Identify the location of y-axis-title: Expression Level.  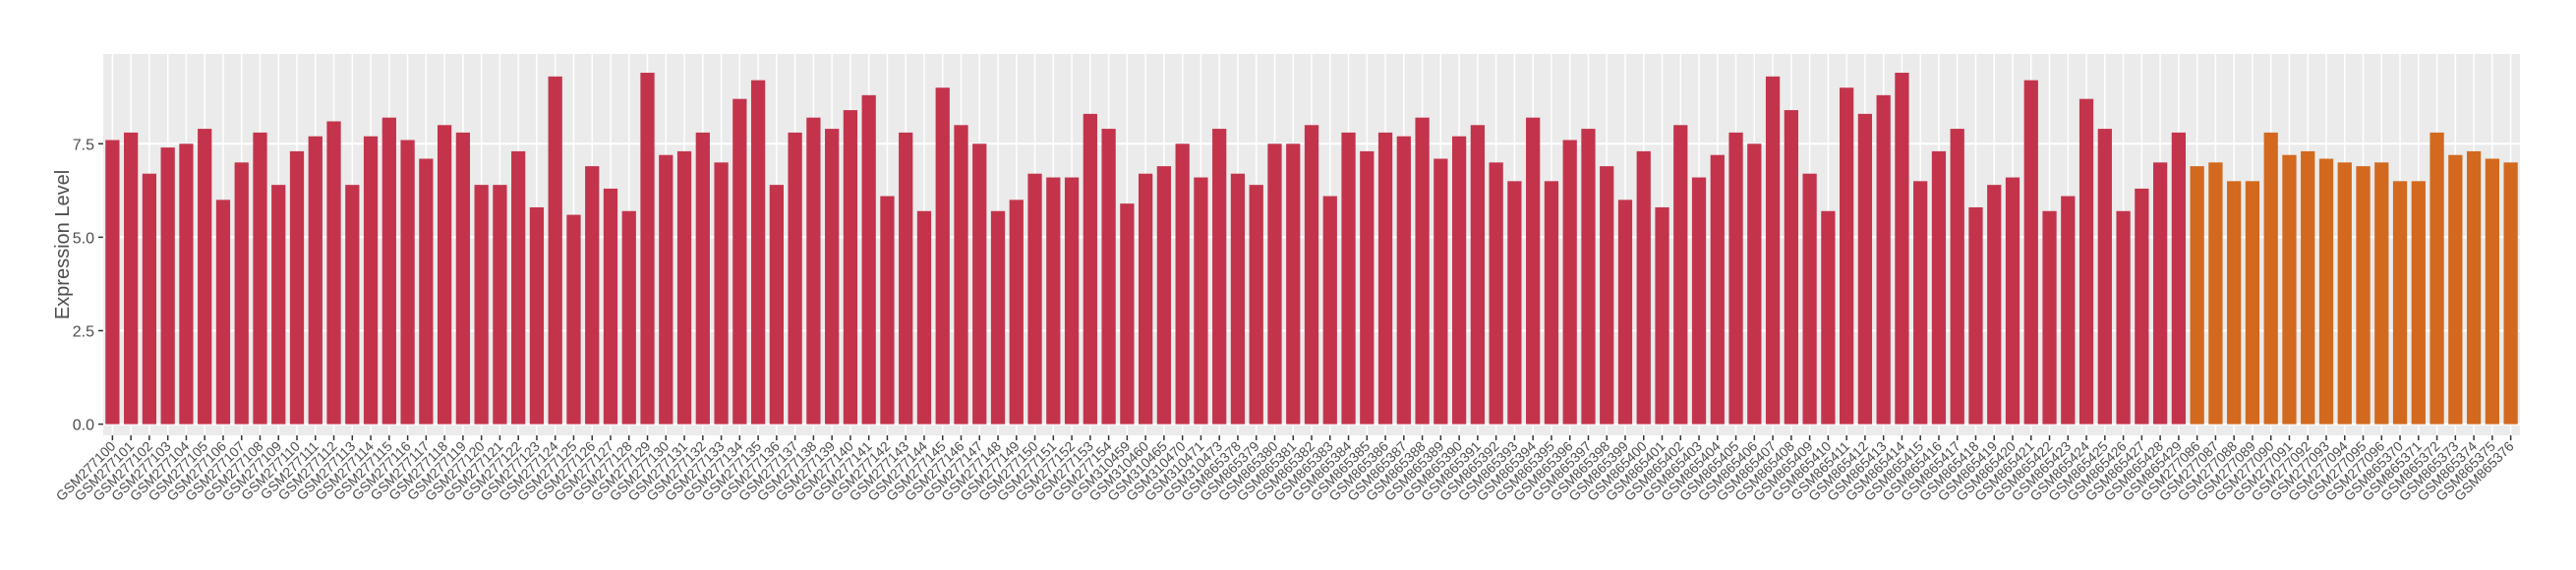
(63, 244).